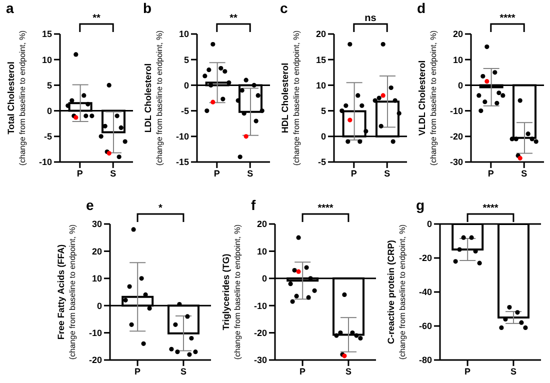  Describe the element at coordinates (290, 98) in the screenshot. I see `y-axis-title: HDL Cholesterol (change from baseline to endpoint, %)` at that location.